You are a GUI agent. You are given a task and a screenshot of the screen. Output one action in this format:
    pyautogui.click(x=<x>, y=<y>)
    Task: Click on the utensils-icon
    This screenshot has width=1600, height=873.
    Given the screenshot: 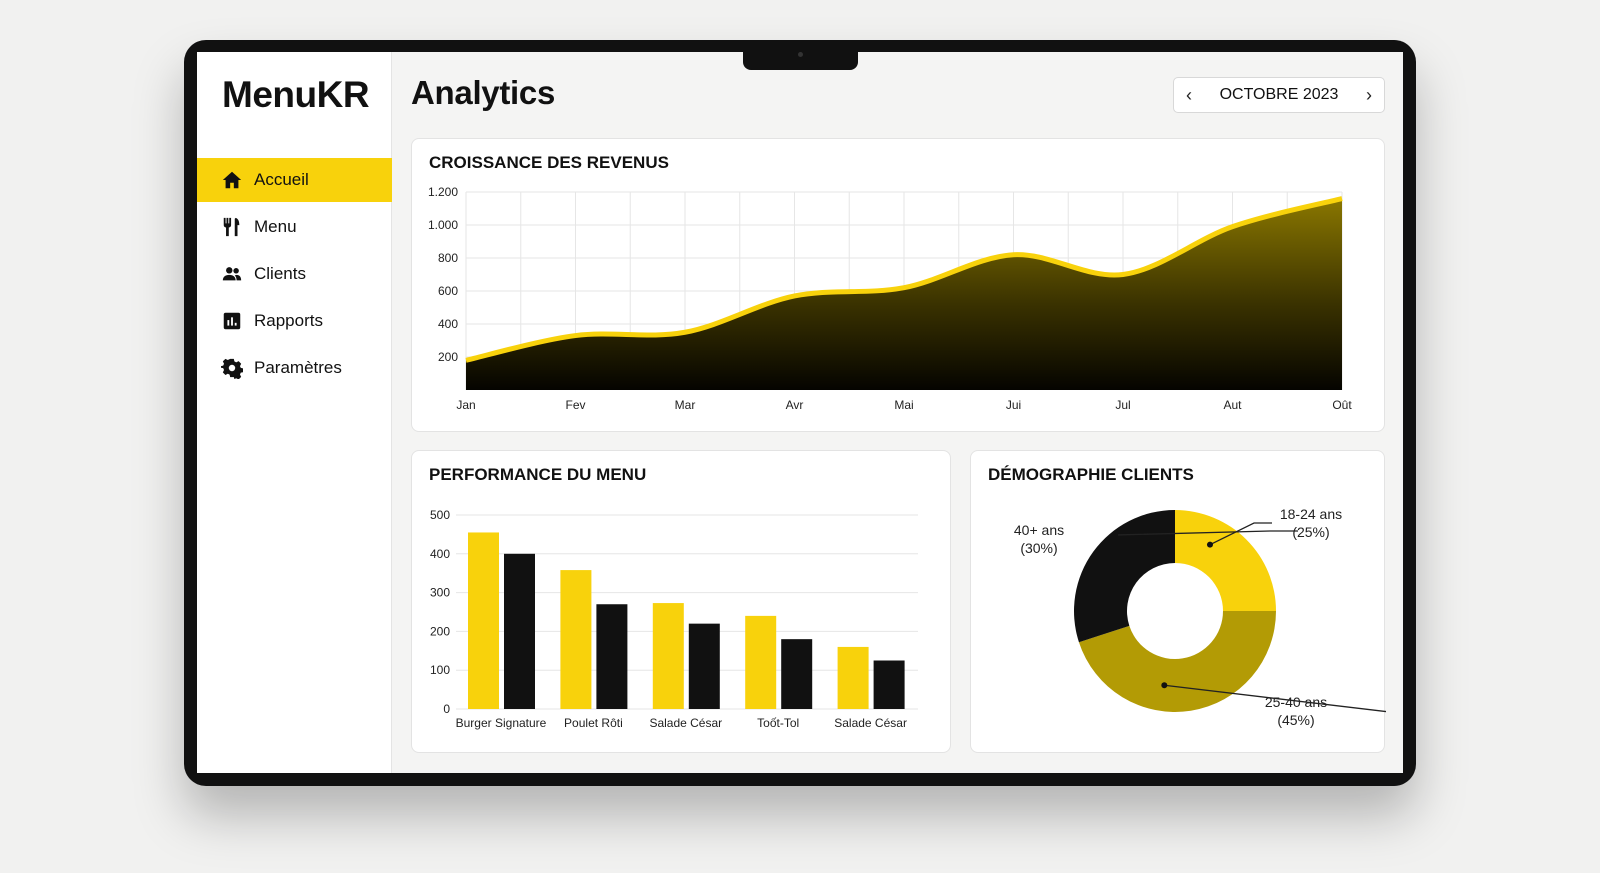 What is the action you would take?
    pyautogui.click(x=231, y=227)
    